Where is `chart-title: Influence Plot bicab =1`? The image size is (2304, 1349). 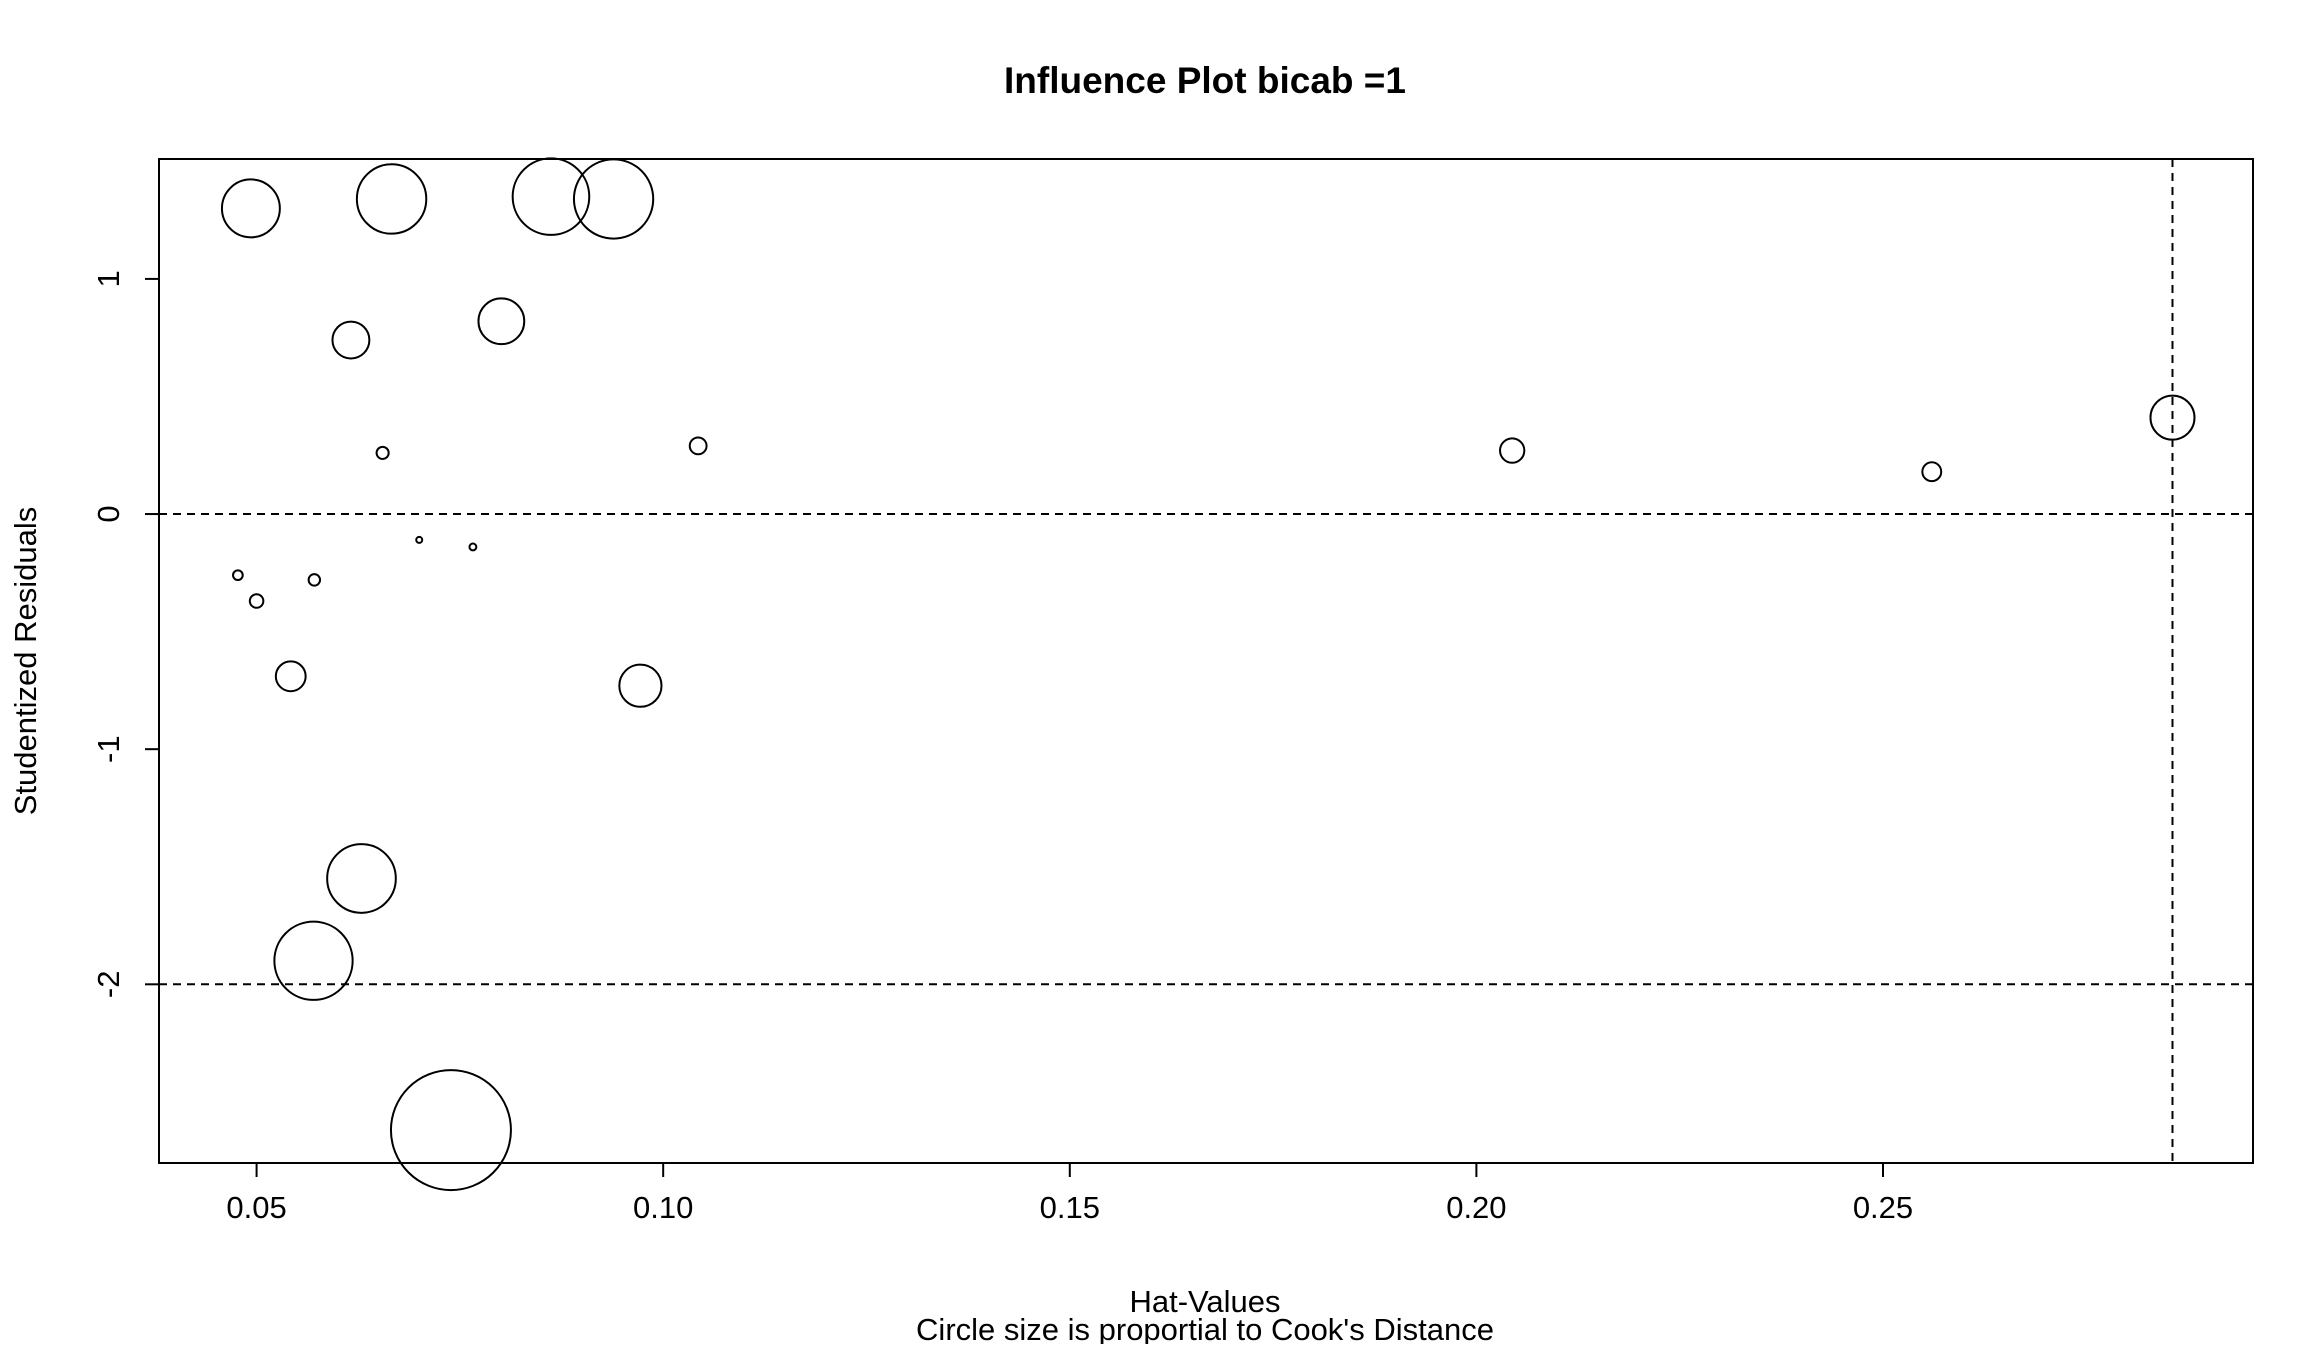
chart-title: Influence Plot bicab =1 is located at coordinates (1205, 80).